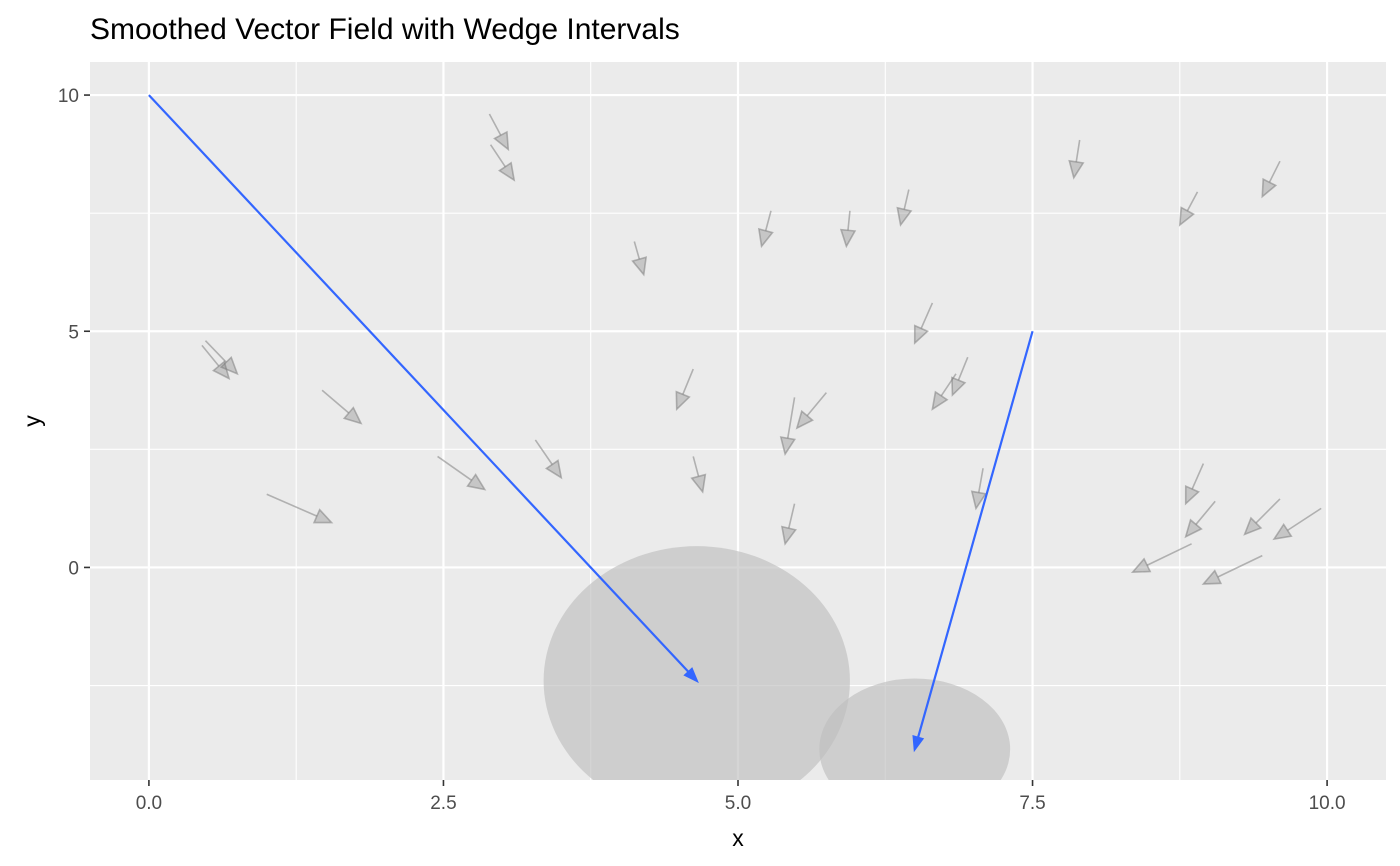  I want to click on x-axis-title: x, so click(738, 838).